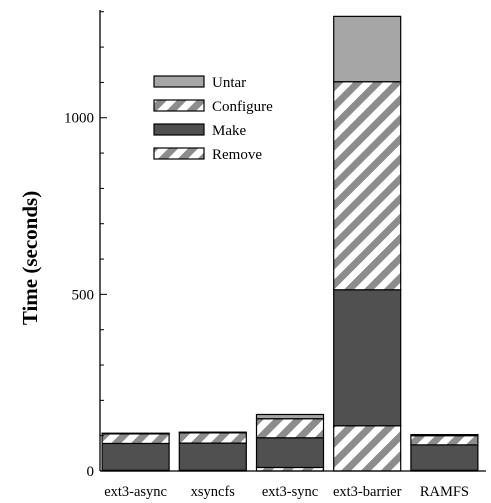 This screenshot has height=503, width=491. I want to click on legend-label-configure: Configure, so click(242, 107).